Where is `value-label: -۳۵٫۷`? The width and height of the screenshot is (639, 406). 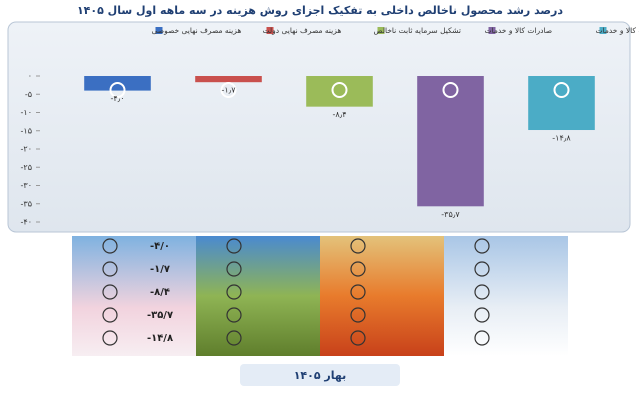 value-label: -۳۵٫۷ is located at coordinates (450, 214).